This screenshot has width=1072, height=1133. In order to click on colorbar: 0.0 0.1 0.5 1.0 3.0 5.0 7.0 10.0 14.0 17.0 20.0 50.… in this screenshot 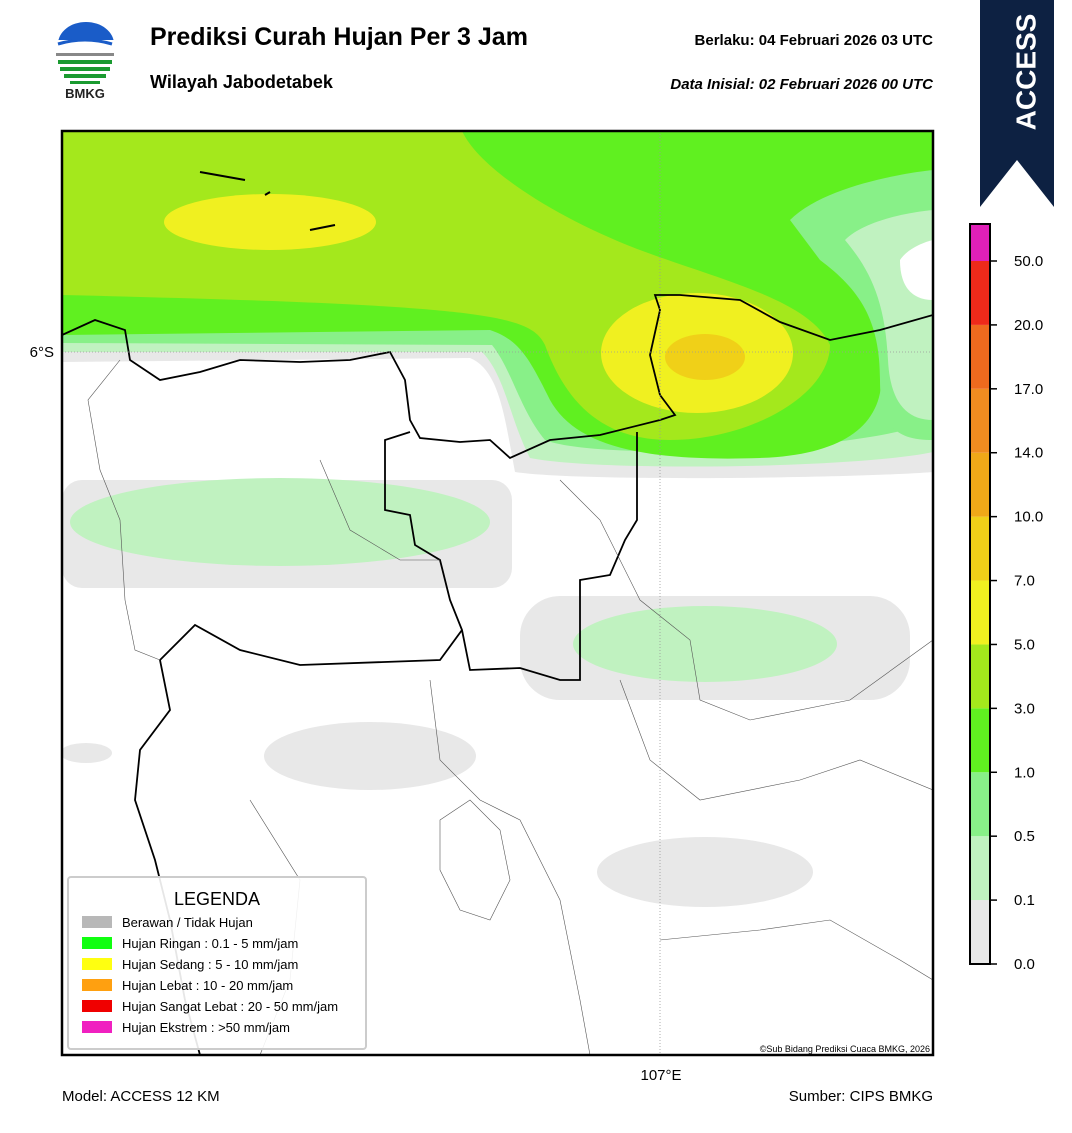, I will do `click(1006, 598)`.